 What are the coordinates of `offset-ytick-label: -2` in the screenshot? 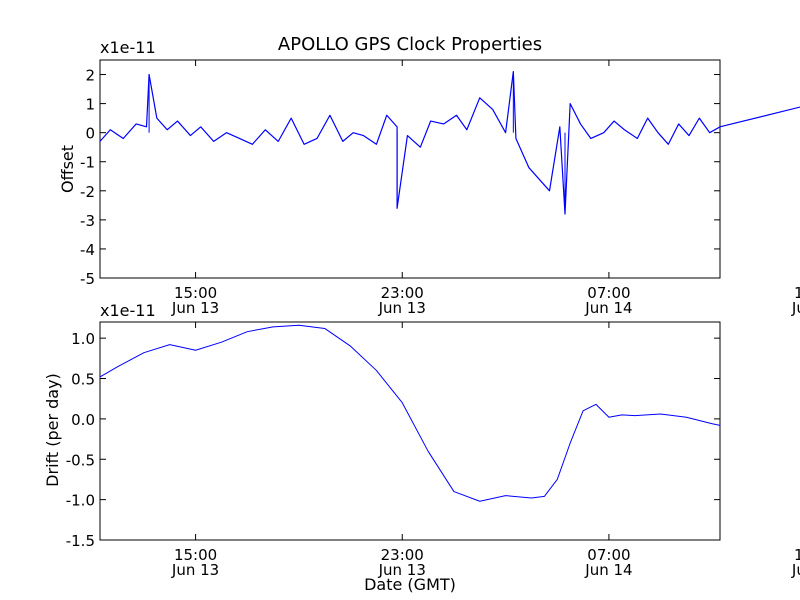 It's located at (87, 192).